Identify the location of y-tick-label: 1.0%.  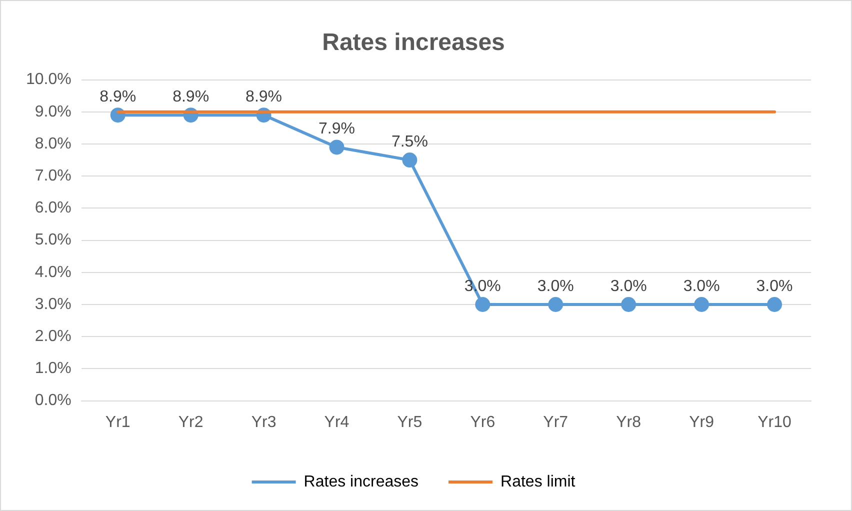
(53, 369).